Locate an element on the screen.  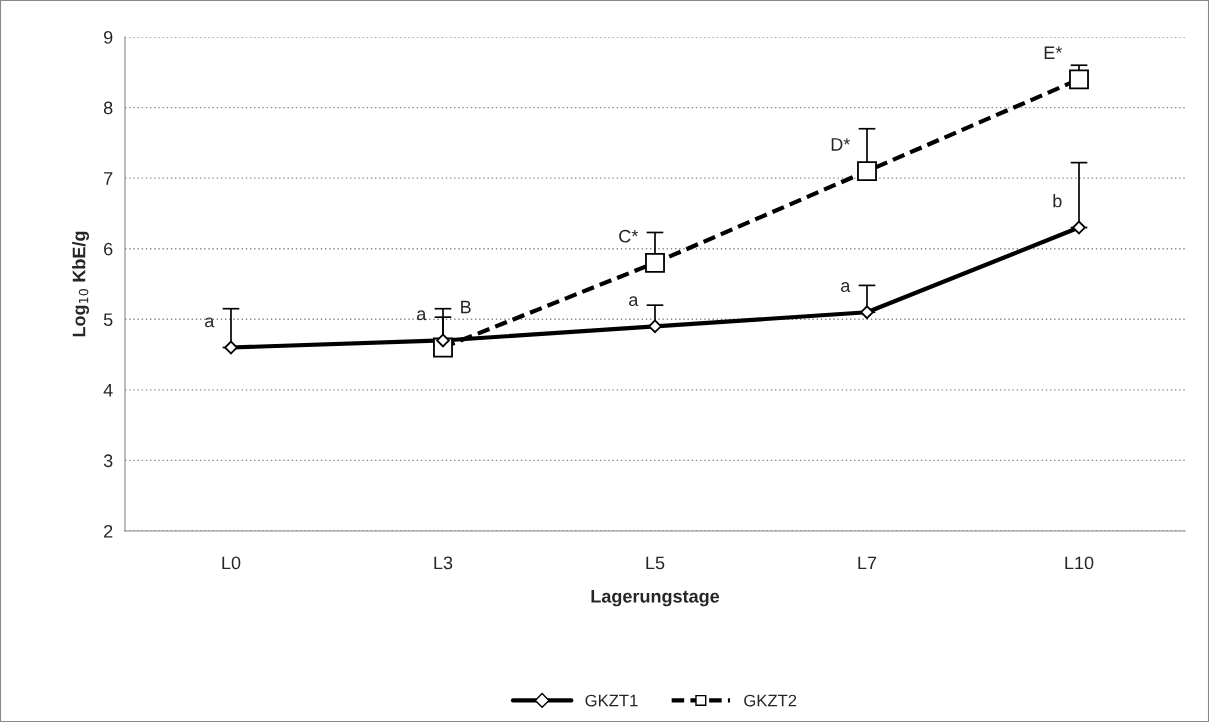
y-tick-label: 7 is located at coordinates (108, 178).